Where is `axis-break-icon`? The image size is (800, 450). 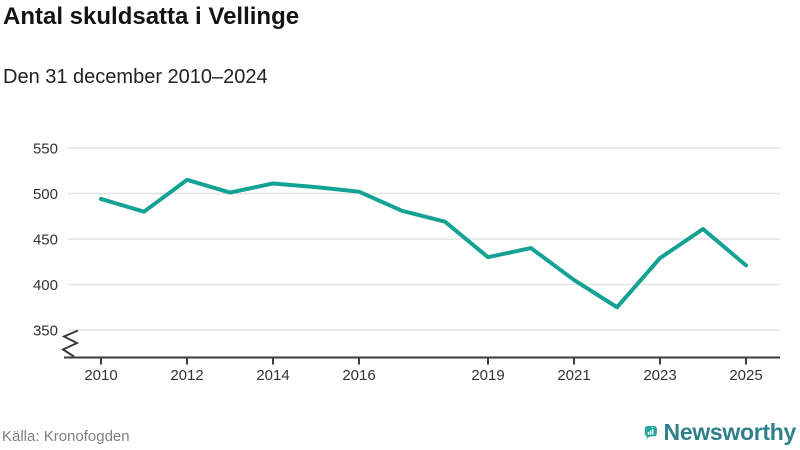
axis-break-icon is located at coordinates (70, 343).